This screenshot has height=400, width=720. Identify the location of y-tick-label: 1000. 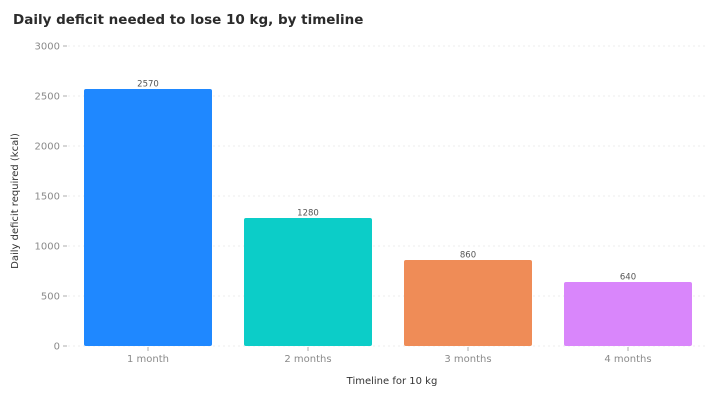
(47, 247).